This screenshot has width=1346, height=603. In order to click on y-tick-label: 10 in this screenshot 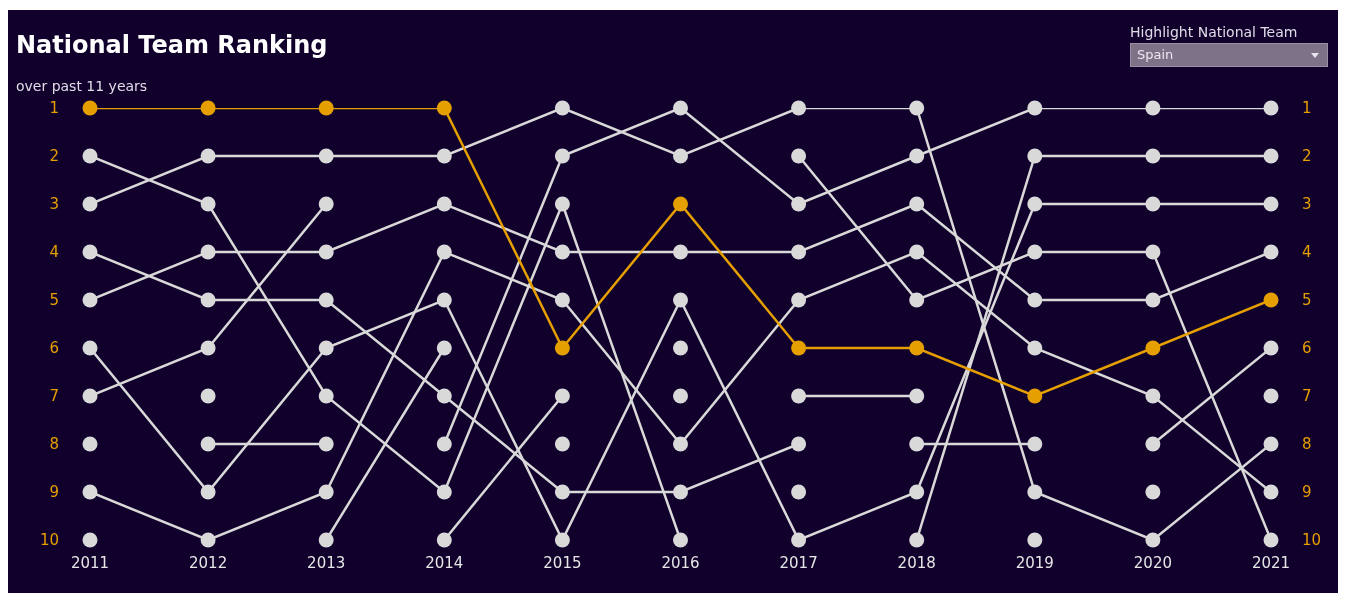, I will do `click(49, 540)`.